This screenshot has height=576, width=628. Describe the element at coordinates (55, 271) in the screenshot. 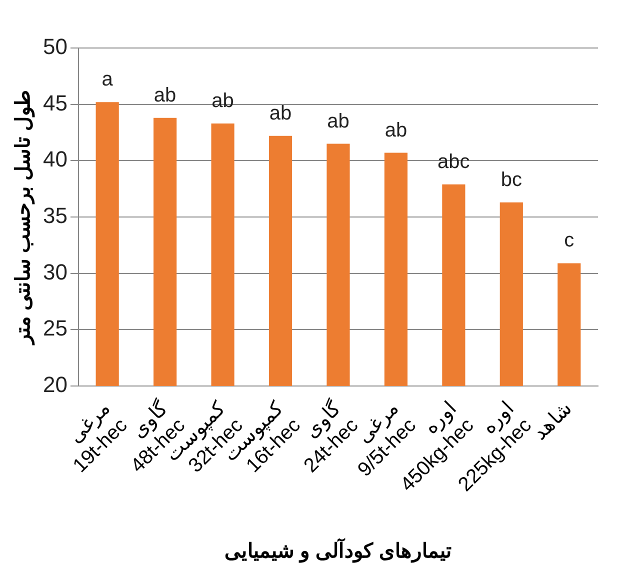

I see `y-tick-label: 30` at that location.